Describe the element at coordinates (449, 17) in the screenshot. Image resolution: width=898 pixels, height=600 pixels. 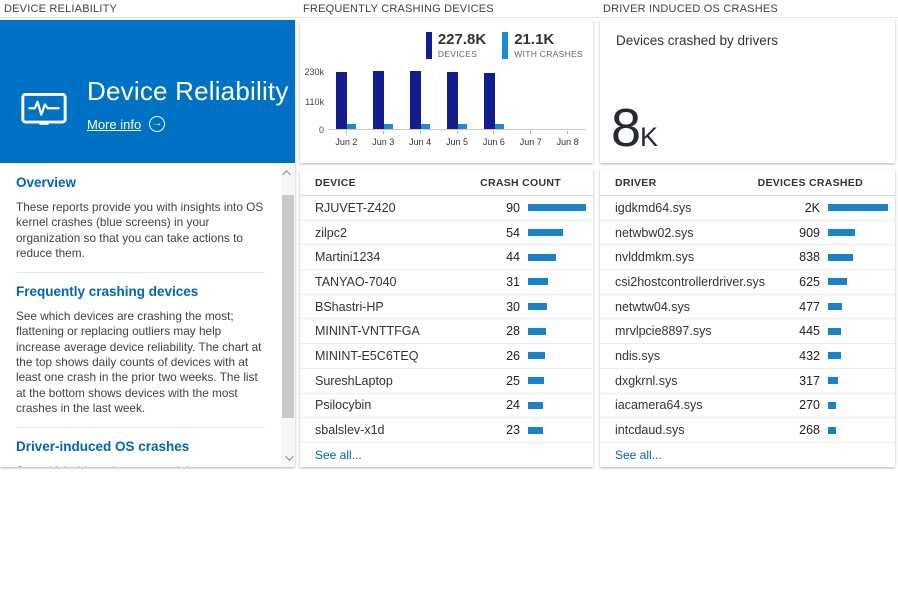
I see `header-divider` at that location.